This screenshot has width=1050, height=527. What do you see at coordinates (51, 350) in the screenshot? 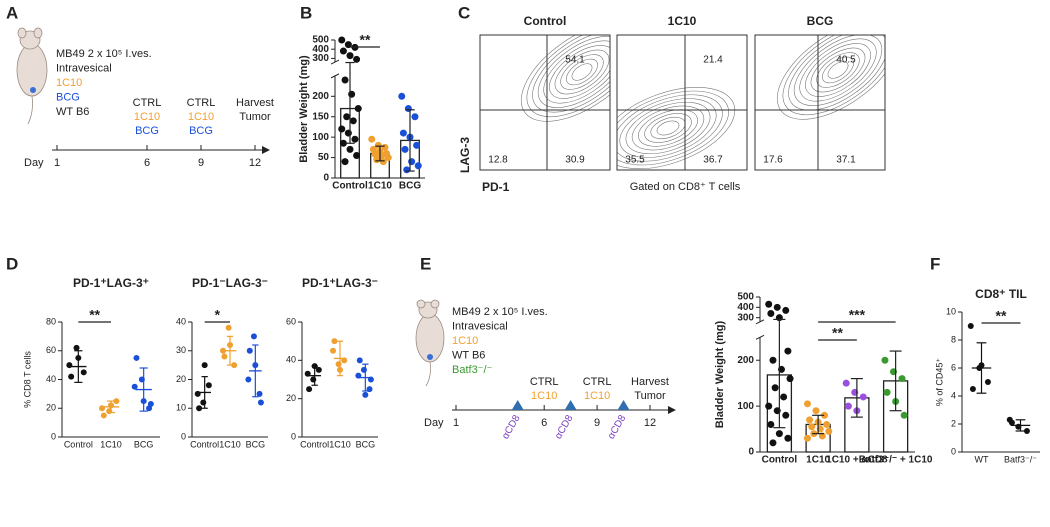
I see `y-tick-label: 60` at bounding box center [51, 350].